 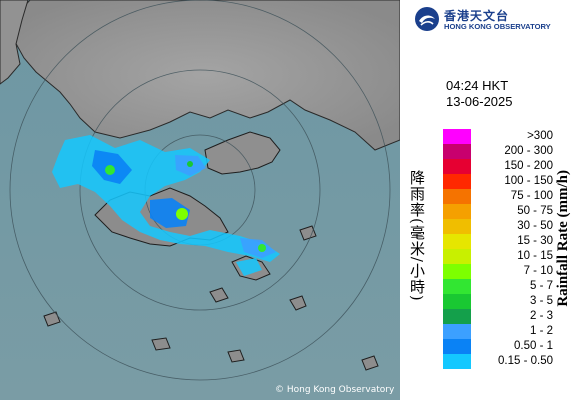 I want to click on hong-kong-island, so click(x=242, y=153).